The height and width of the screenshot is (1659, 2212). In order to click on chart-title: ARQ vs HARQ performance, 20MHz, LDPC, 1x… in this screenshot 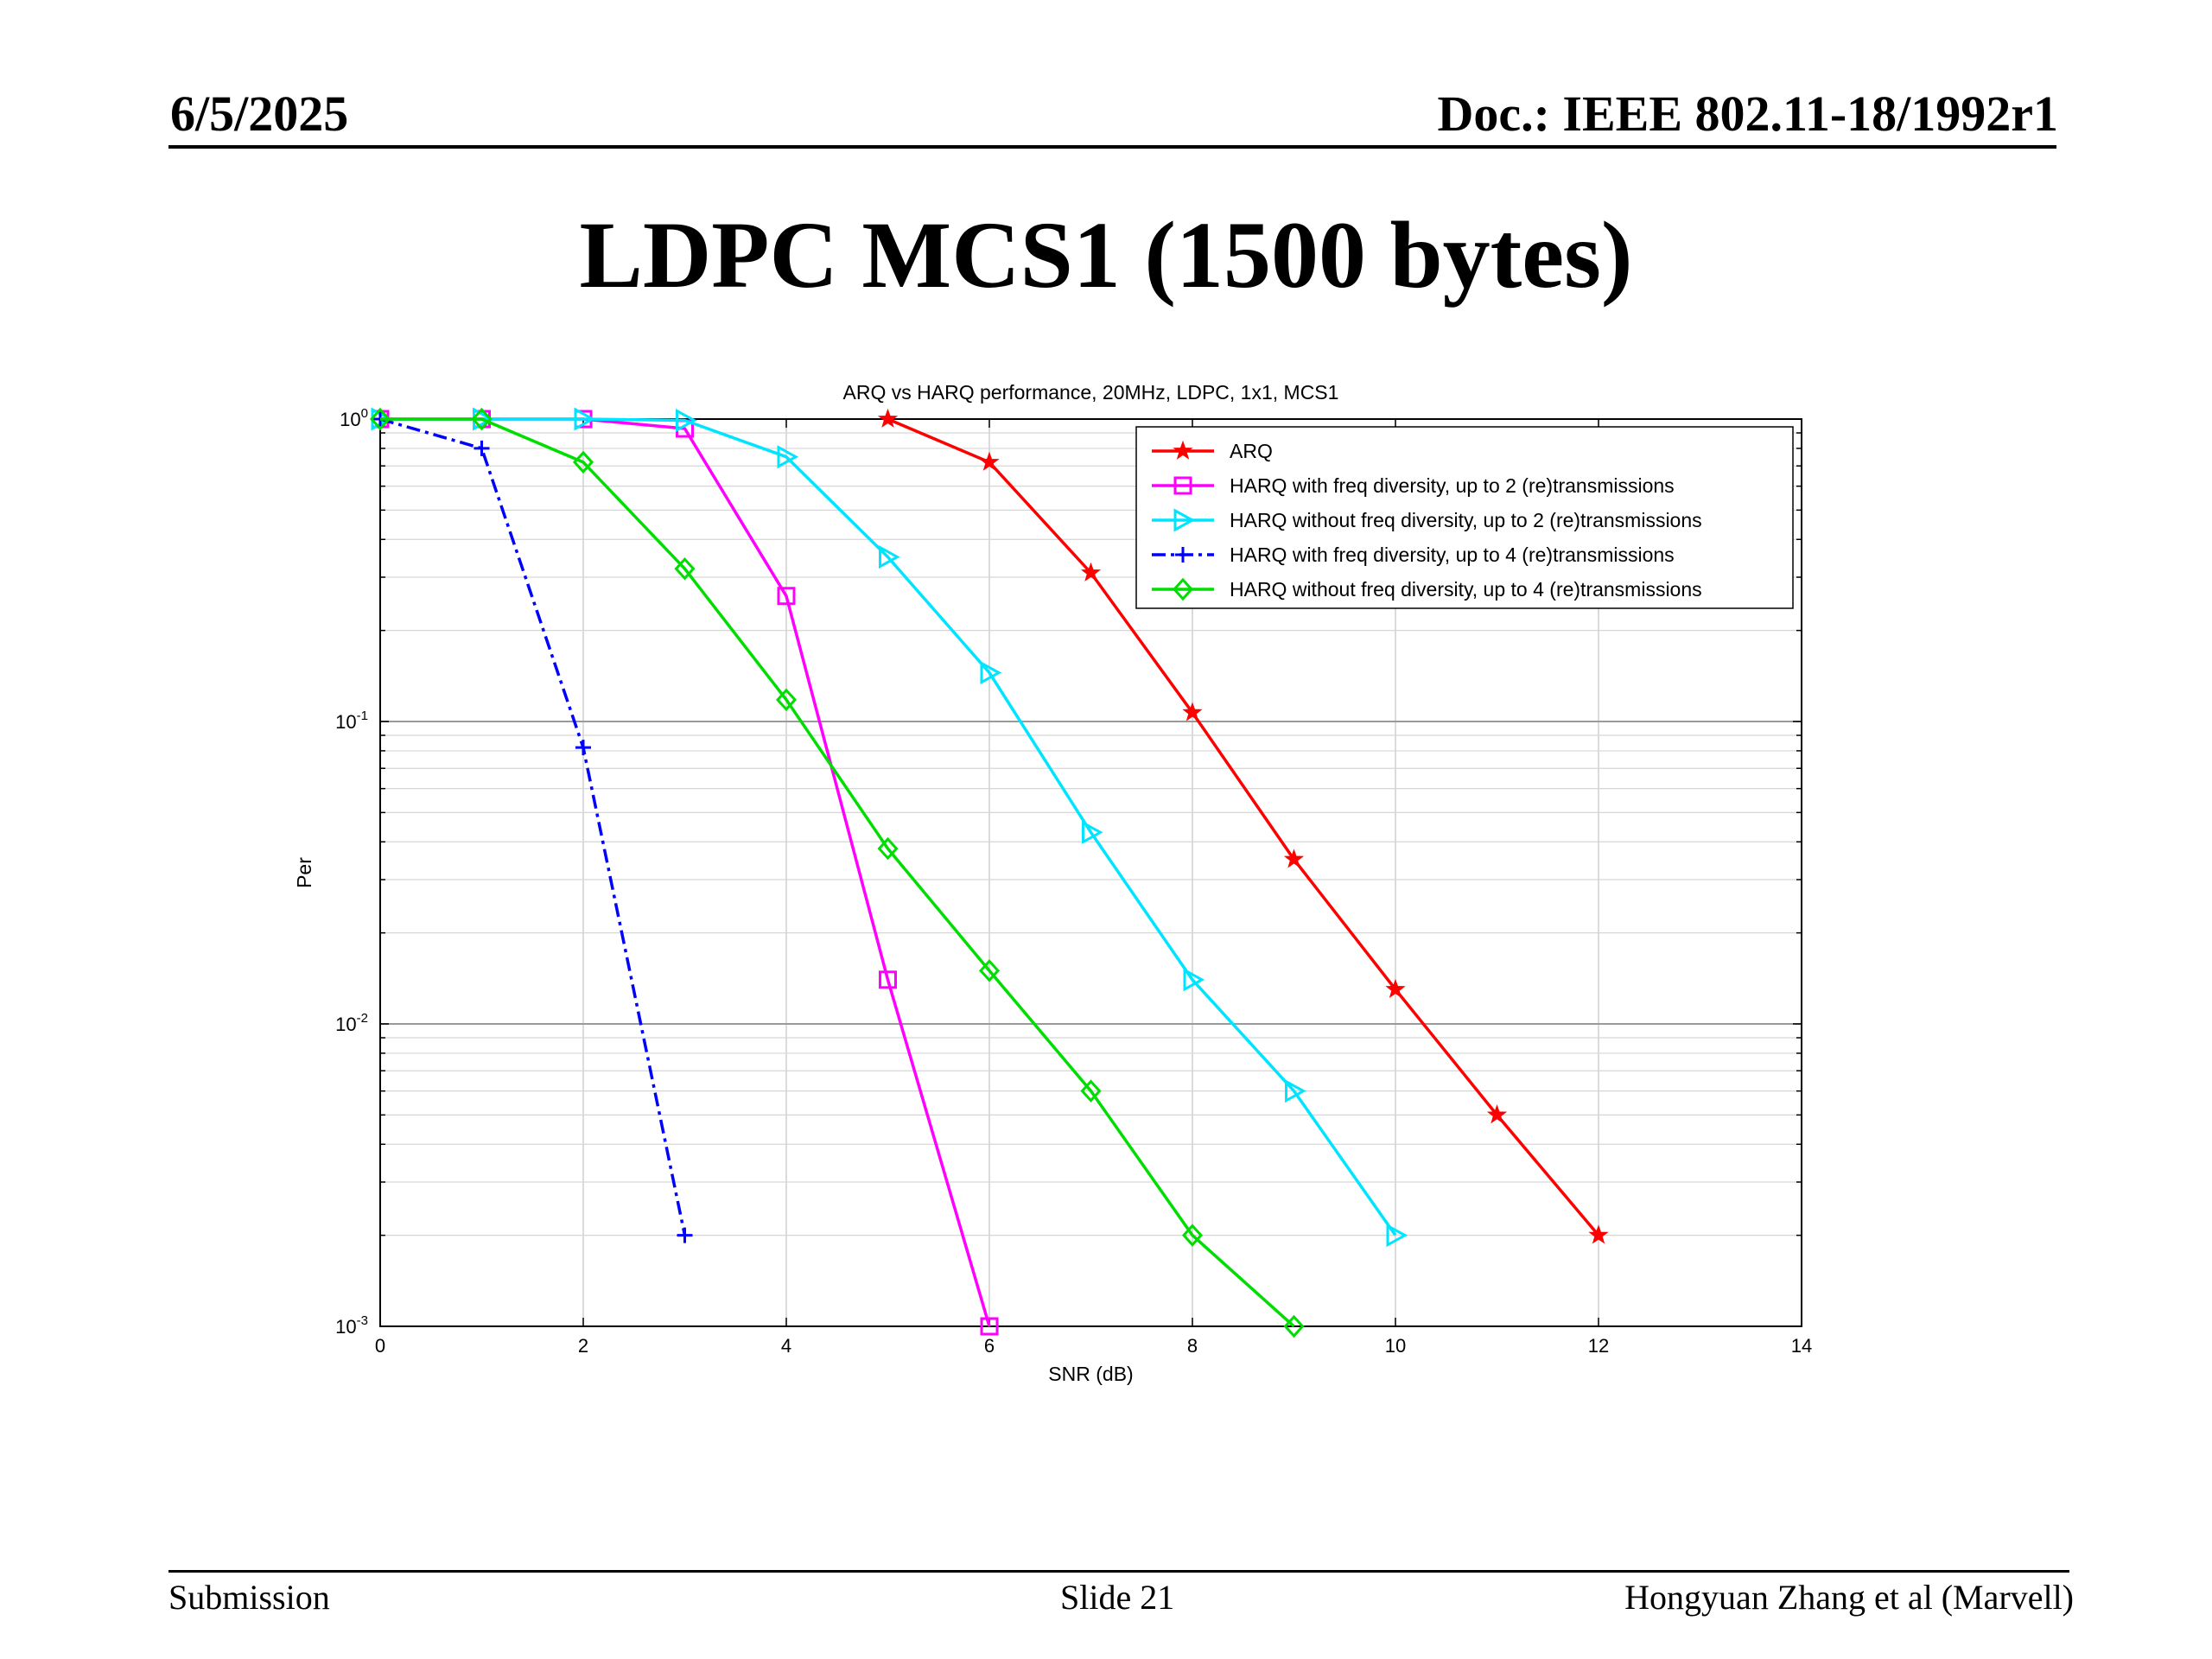, I will do `click(1091, 392)`.